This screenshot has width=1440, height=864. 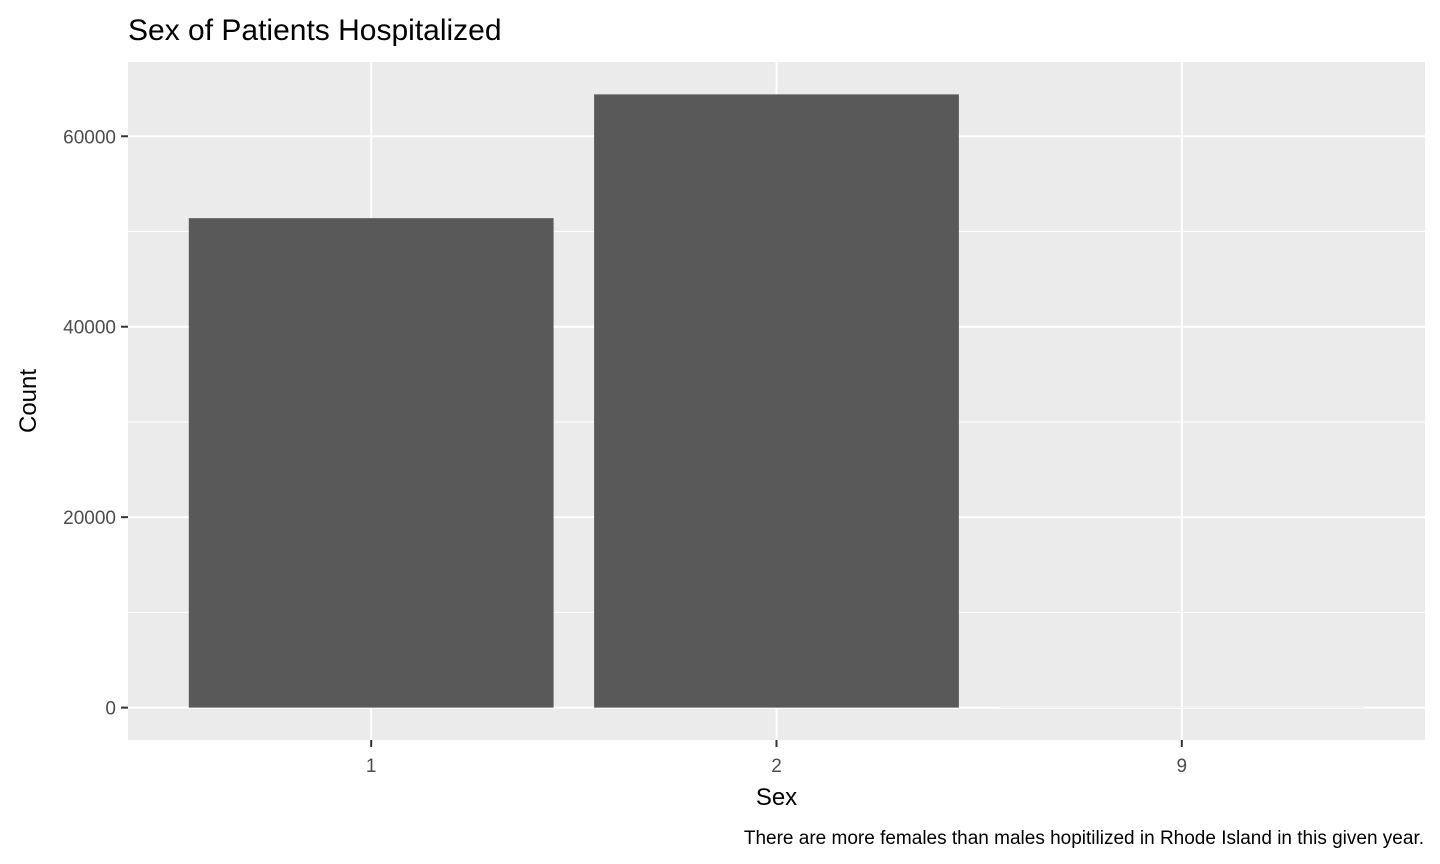 What do you see at coordinates (110, 709) in the screenshot?
I see `y-tick-label: 0` at bounding box center [110, 709].